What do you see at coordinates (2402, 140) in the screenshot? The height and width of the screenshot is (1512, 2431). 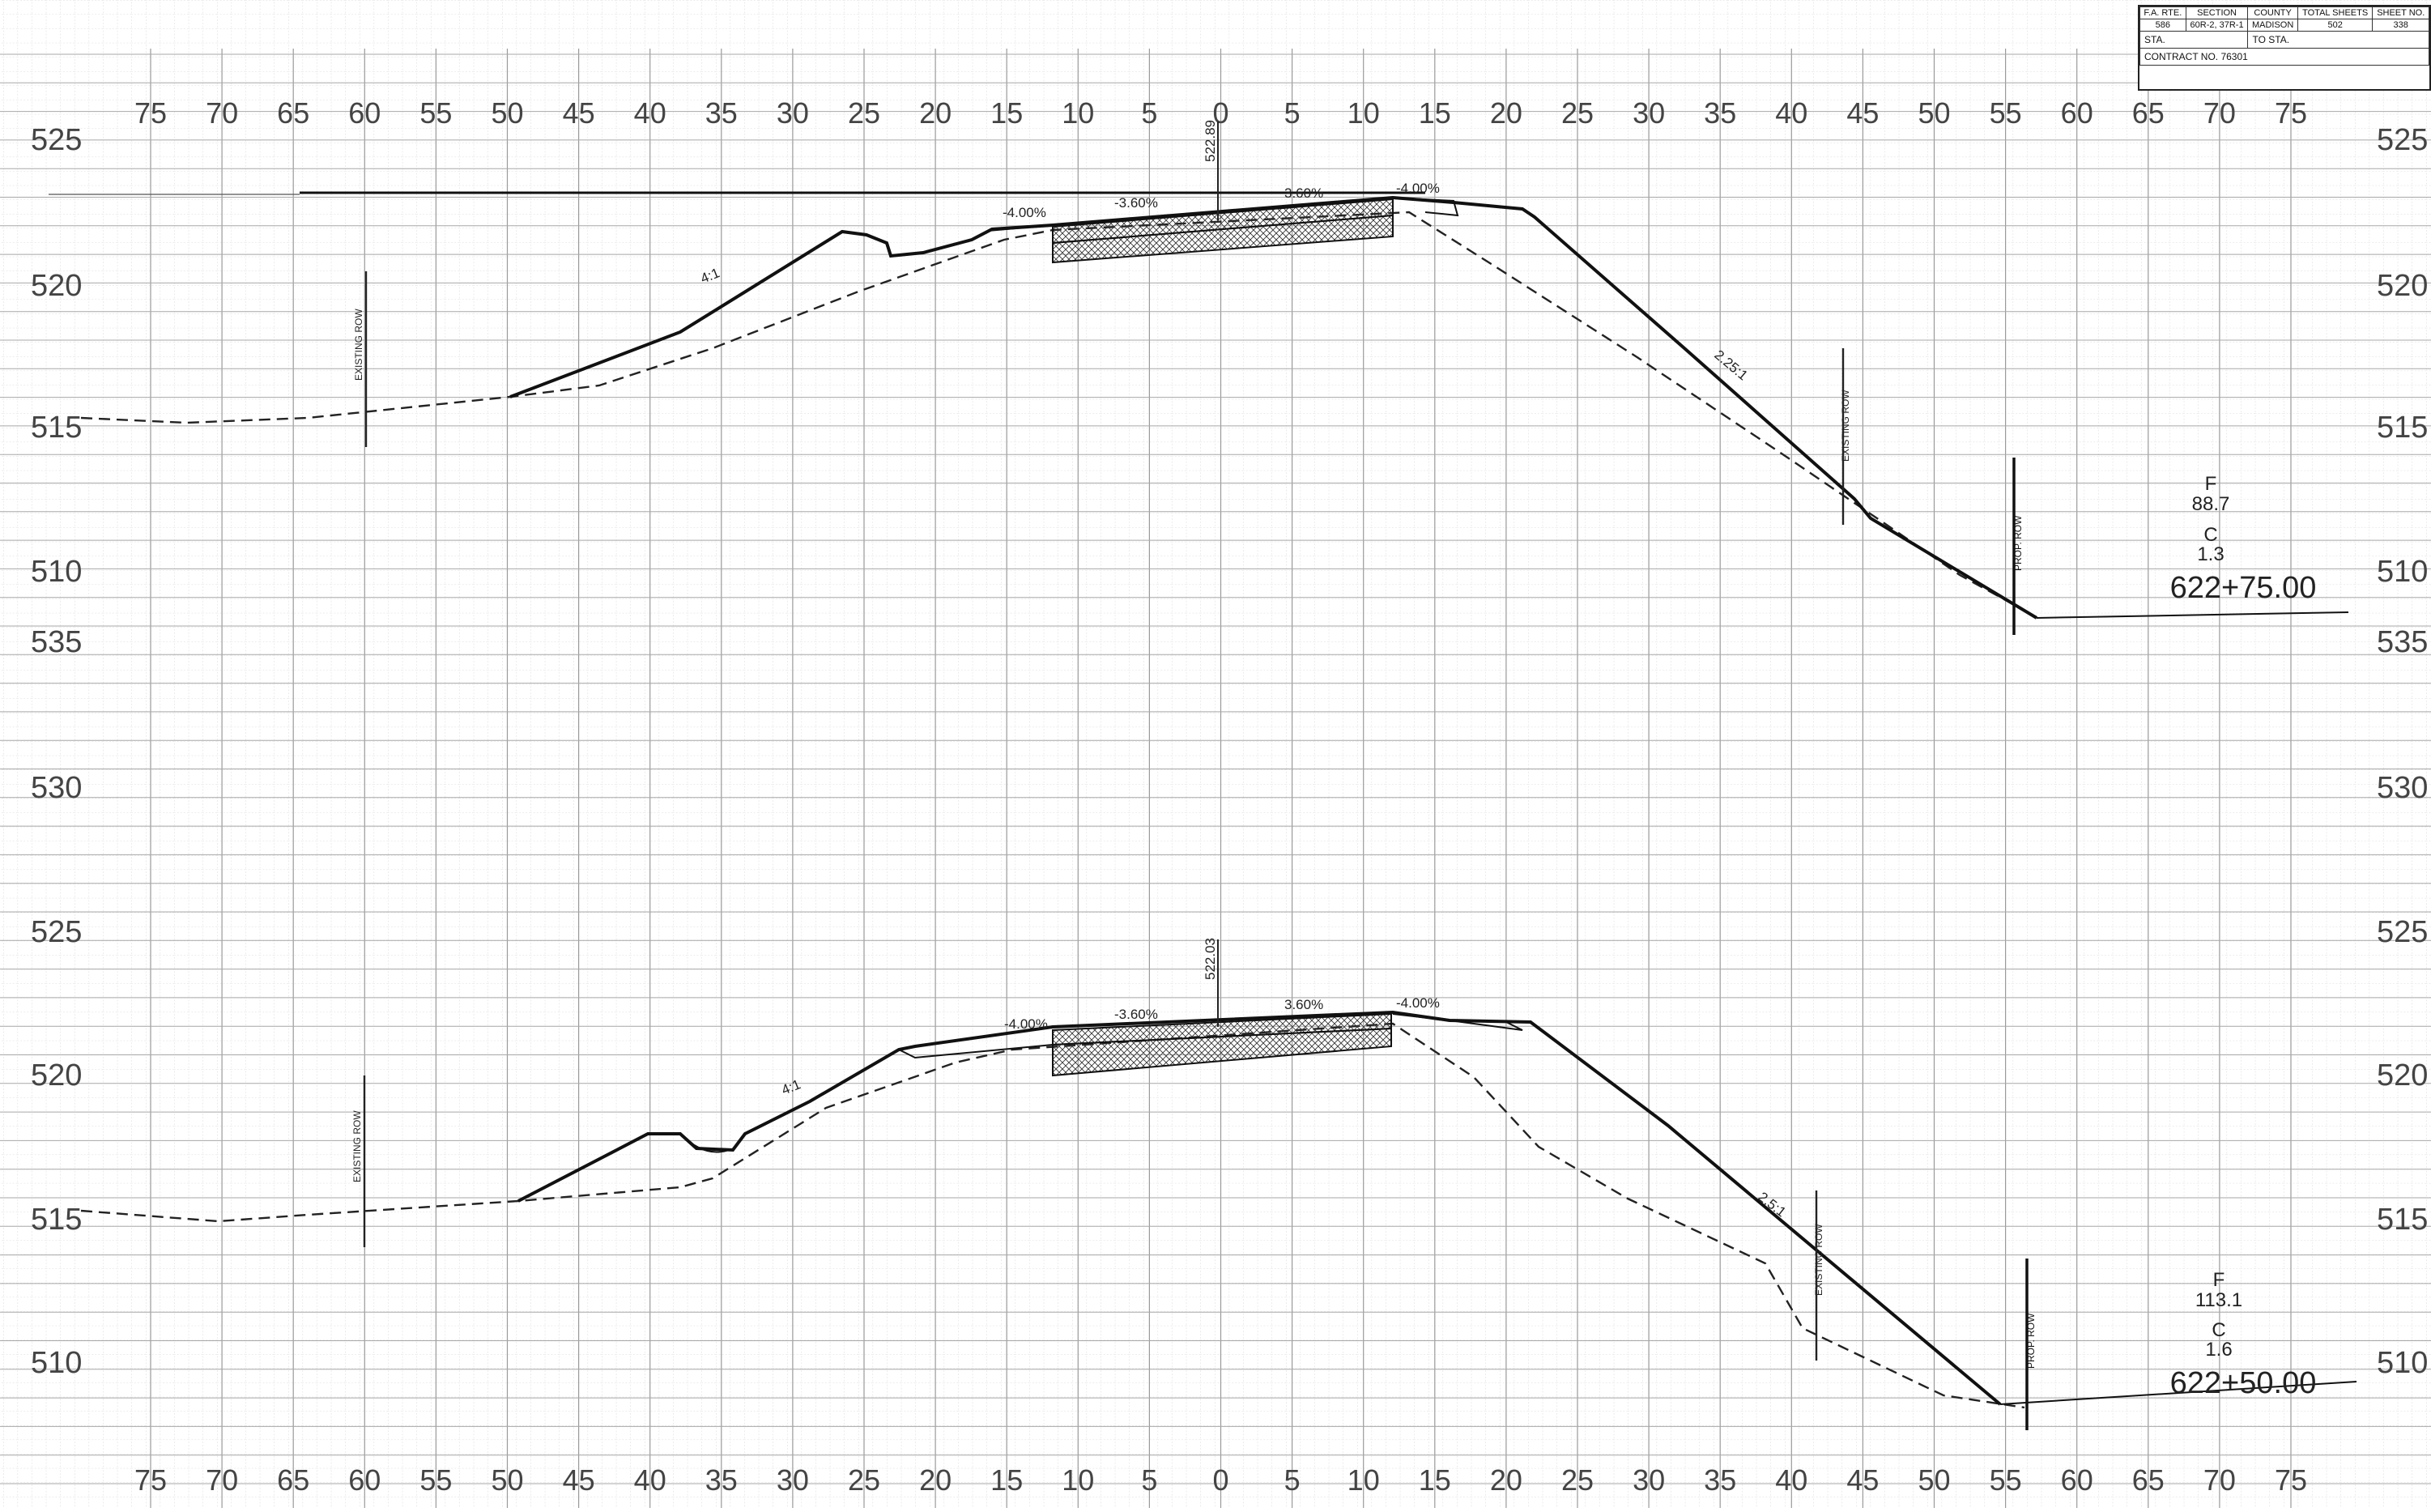 I see `elev-right-525-s1: 525` at bounding box center [2402, 140].